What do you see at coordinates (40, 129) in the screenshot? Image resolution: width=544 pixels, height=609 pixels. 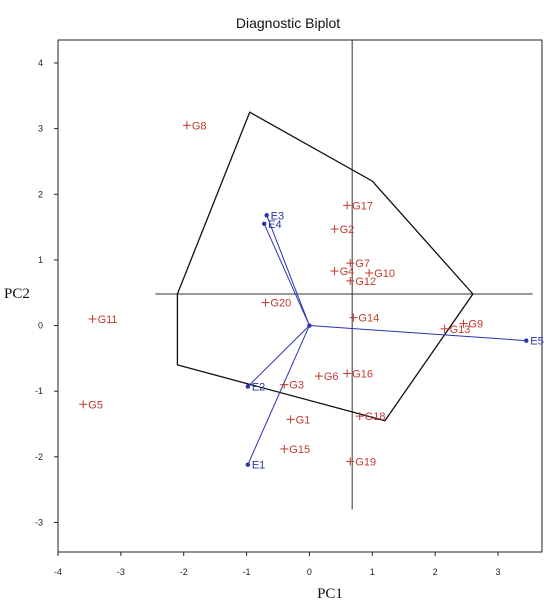 I see `y-tick-label: 3` at bounding box center [40, 129].